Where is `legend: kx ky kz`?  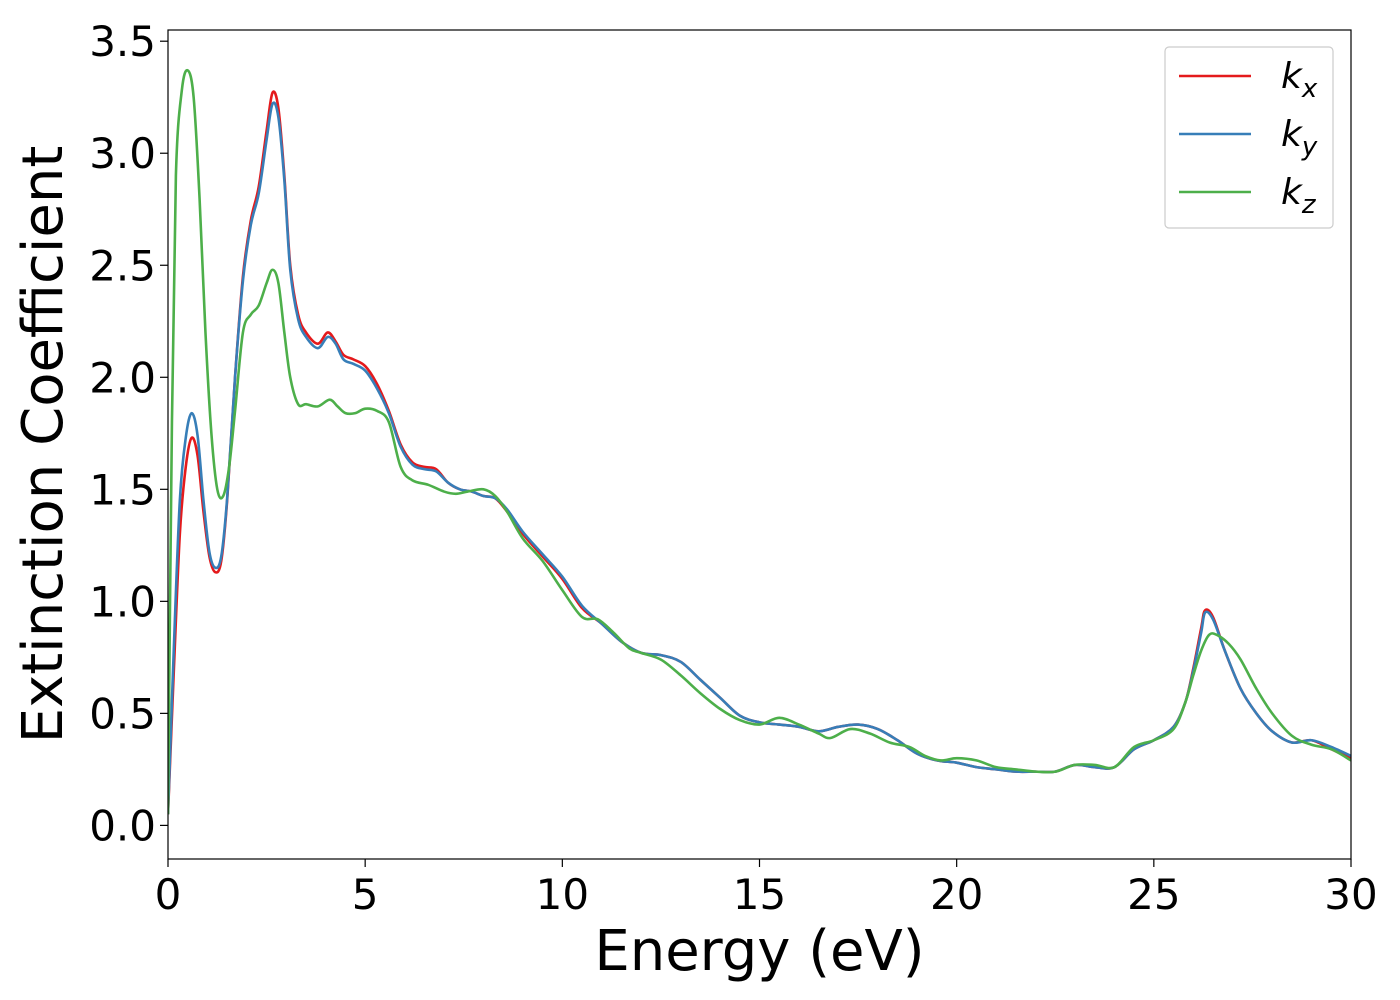 legend: kx ky kz is located at coordinates (1249, 137).